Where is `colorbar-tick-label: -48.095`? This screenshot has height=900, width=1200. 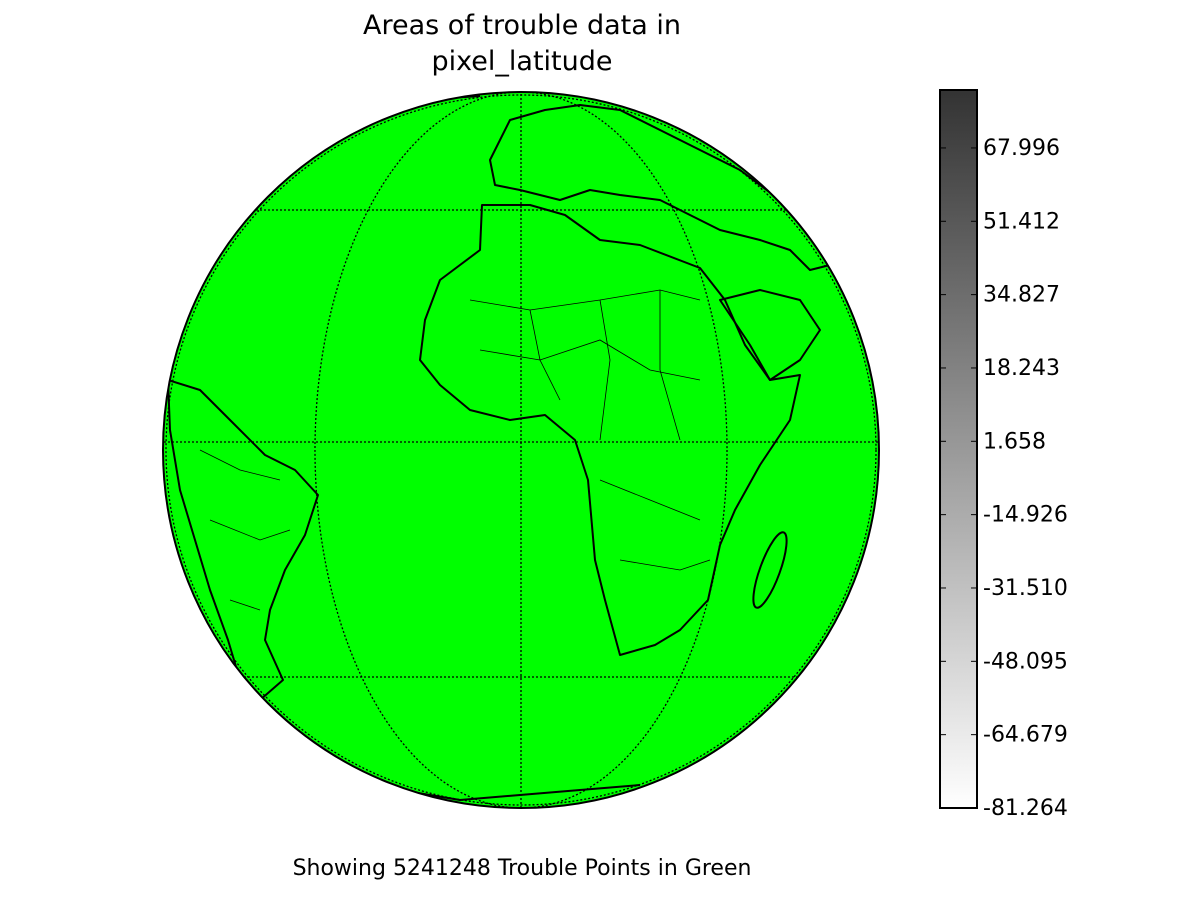
colorbar-tick-label: -48.095 is located at coordinates (1025, 661).